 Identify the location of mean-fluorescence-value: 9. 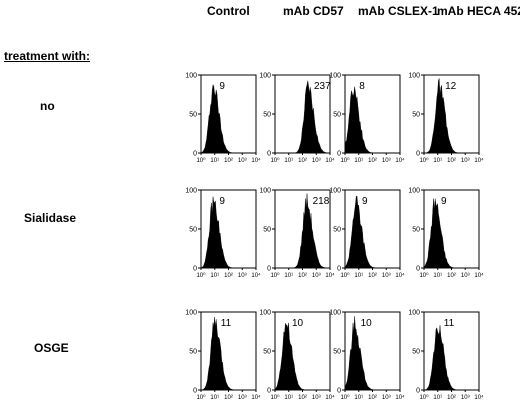
(222, 201).